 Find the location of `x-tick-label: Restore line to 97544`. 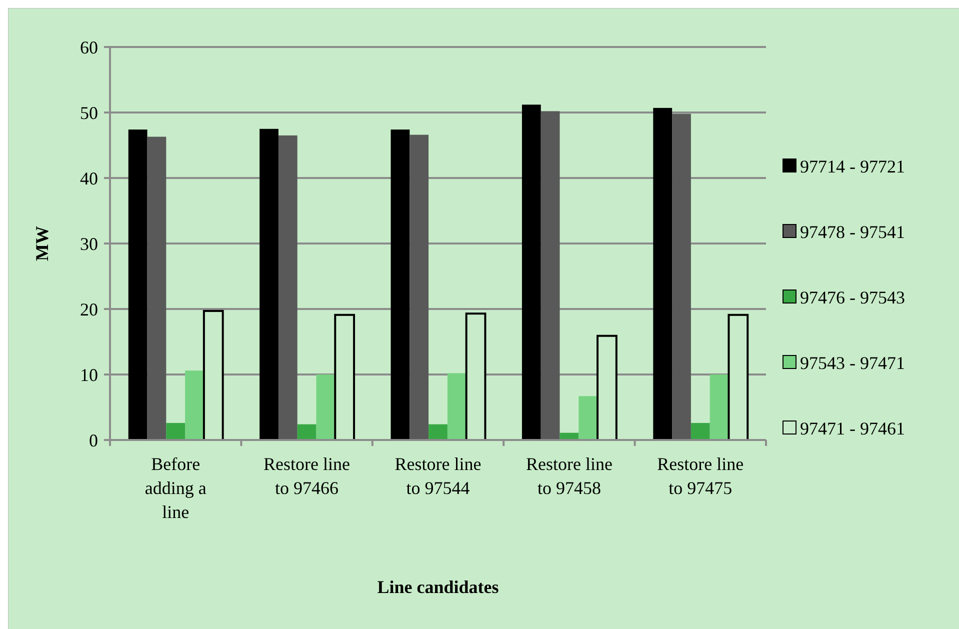

x-tick-label: Restore line to 97544 is located at coordinates (438, 476).